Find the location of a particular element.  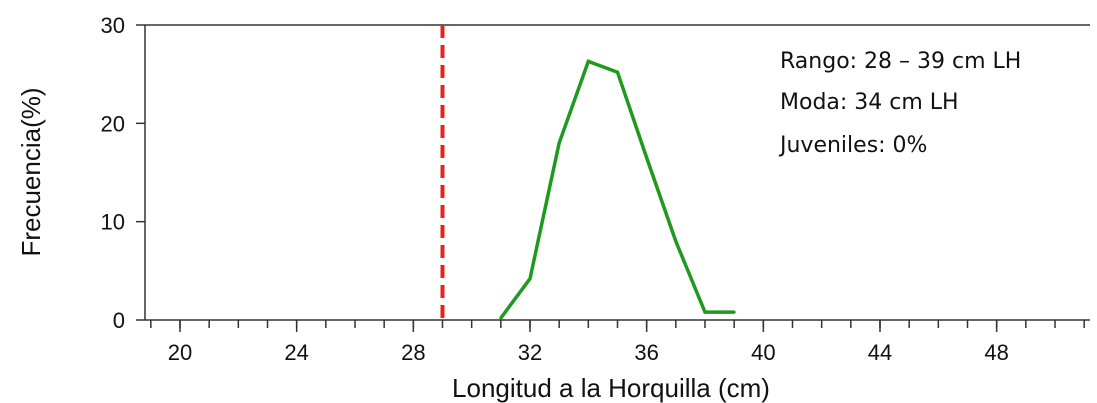

x-tick-label: 48 is located at coordinates (996, 352).